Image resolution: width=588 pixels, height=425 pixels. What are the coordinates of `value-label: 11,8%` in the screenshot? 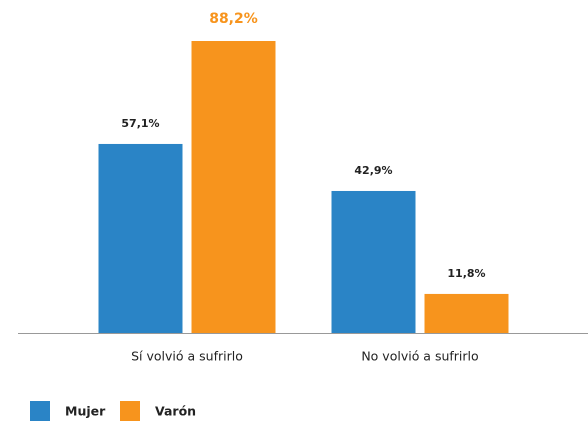 It's located at (466, 273).